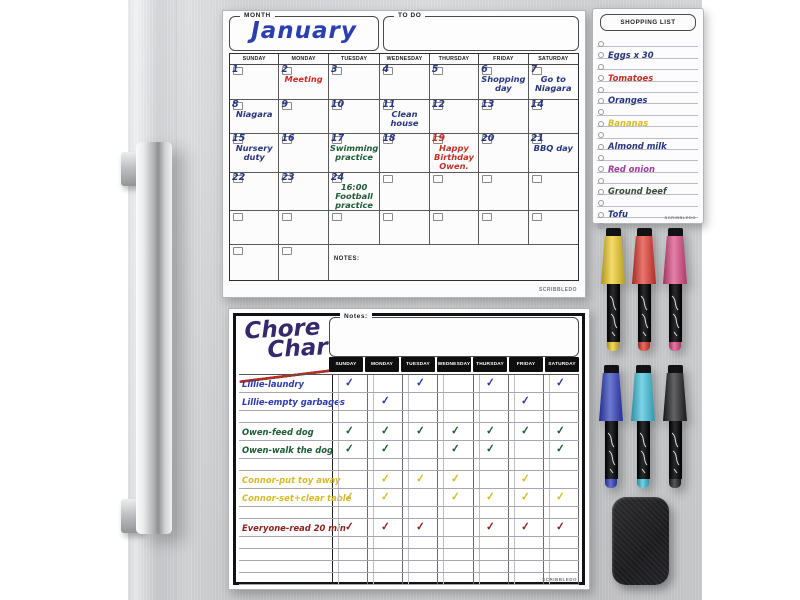 The image size is (800, 600). What do you see at coordinates (454, 82) in the screenshot?
I see `calendar-cell: 5` at bounding box center [454, 82].